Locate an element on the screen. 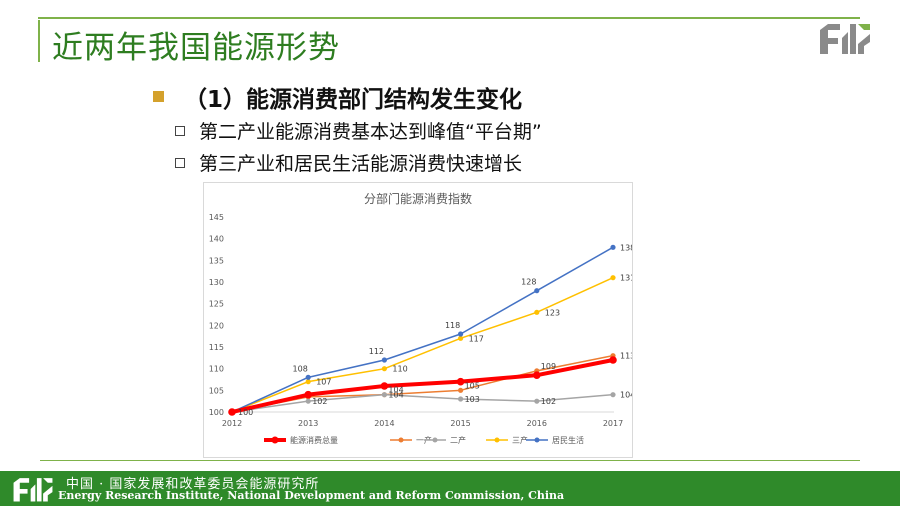  section-heading: （1）能源消费部门结构发生变化 is located at coordinates (353, 100).